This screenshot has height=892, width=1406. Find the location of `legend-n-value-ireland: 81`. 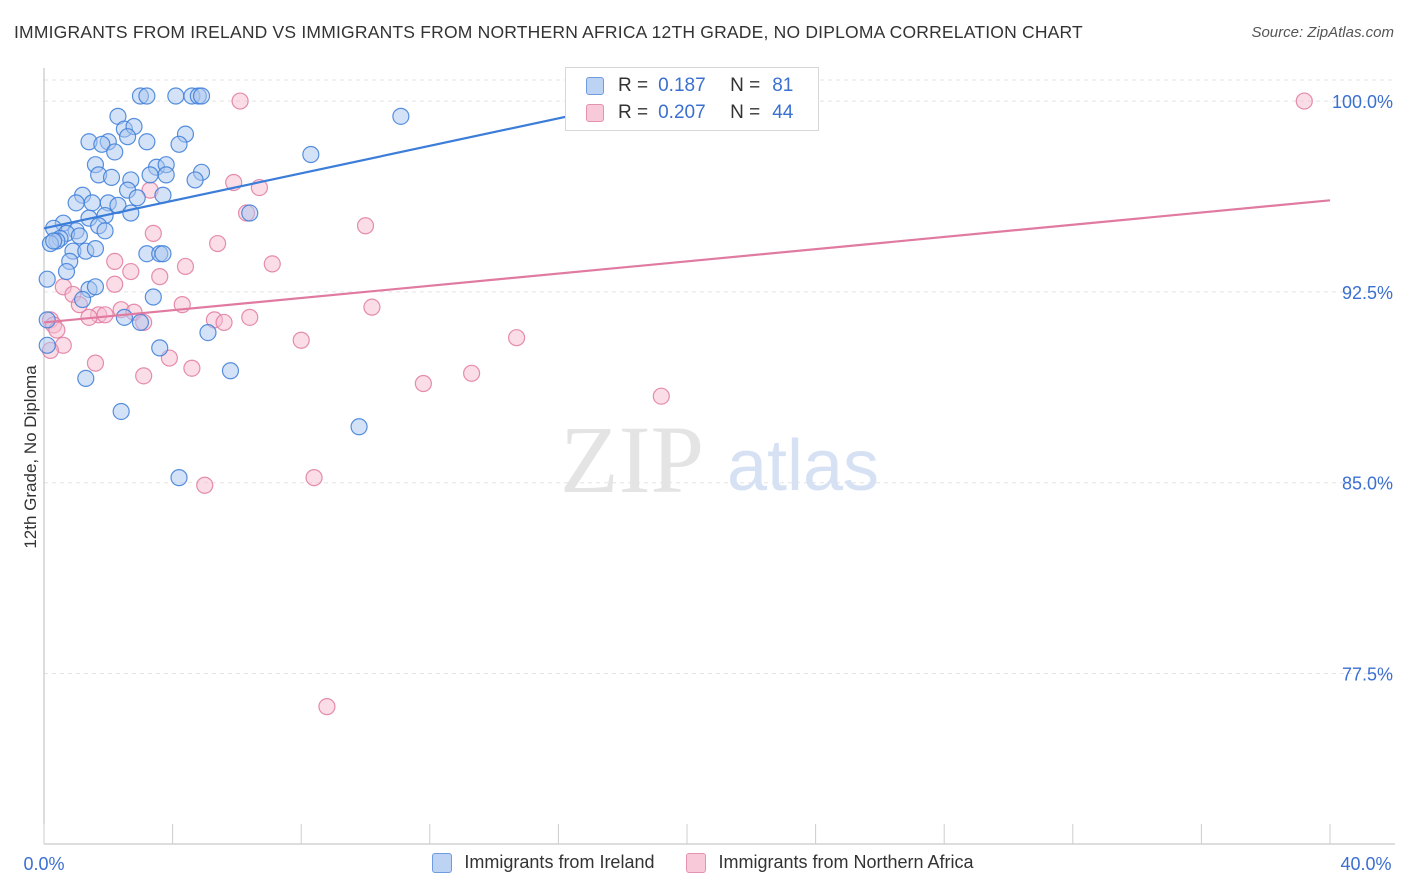

legend-n-value-ireland: 81 is located at coordinates (783, 85).